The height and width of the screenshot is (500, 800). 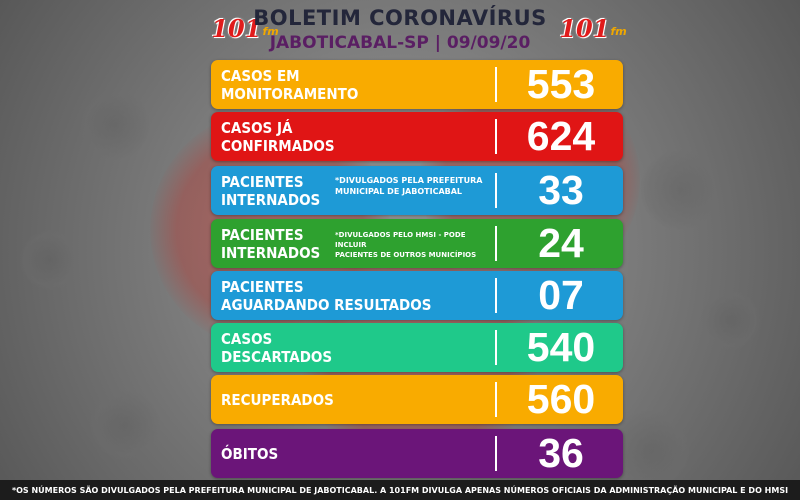 I want to click on stat-row: ÓBITOS 36, so click(x=417, y=453).